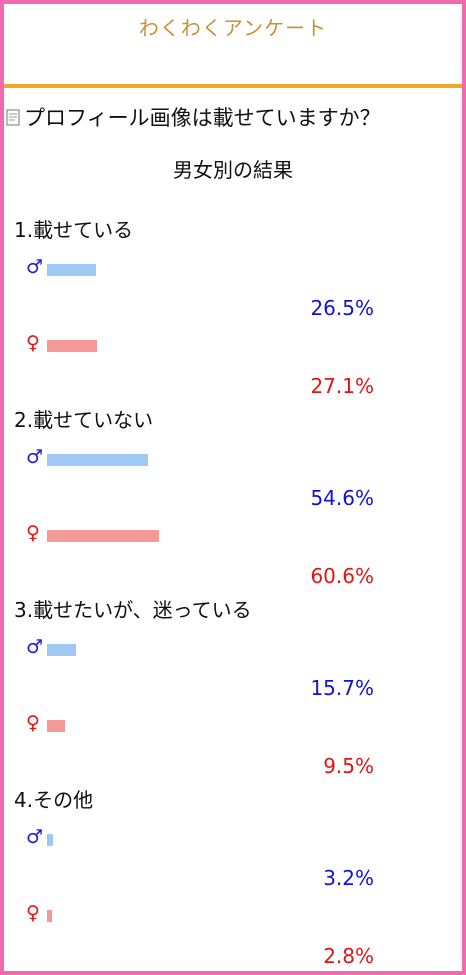 The width and height of the screenshot is (466, 975). I want to click on header: わくわくアンケート, so click(233, 44).